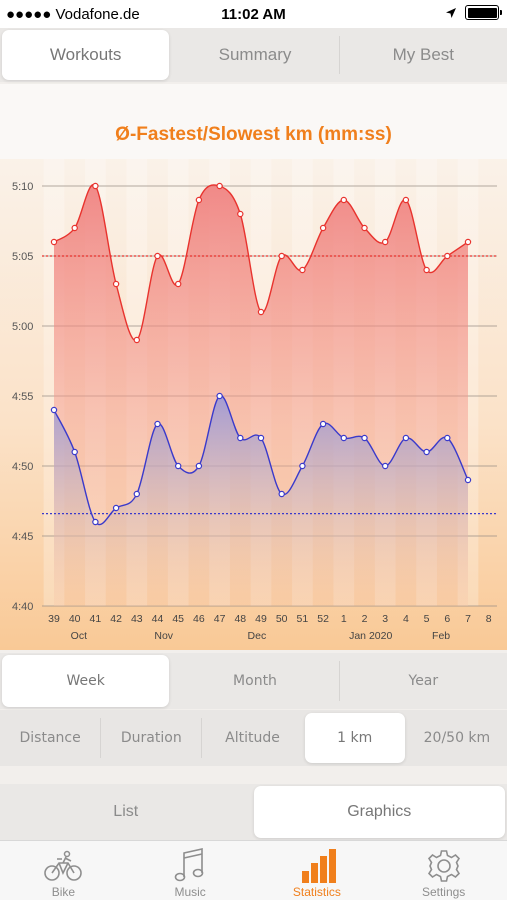 The image size is (507, 900). I want to click on view-segmented-control: List Graphics, so click(253, 812).